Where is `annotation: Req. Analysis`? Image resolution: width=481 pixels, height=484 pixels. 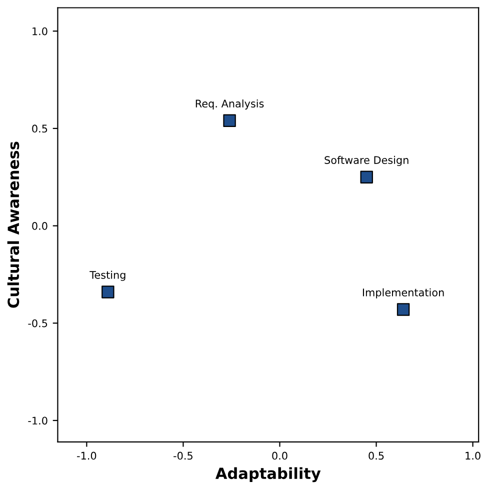 annotation: Req. Analysis is located at coordinates (230, 104).